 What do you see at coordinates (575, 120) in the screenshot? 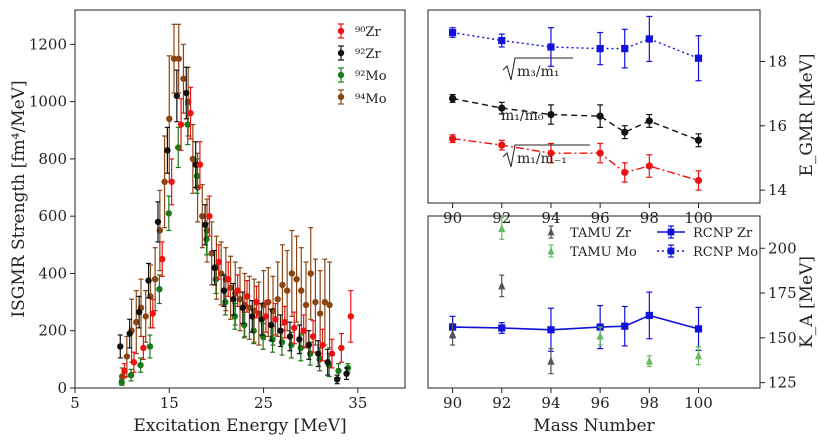
I see `series-m1m0` at bounding box center [575, 120].